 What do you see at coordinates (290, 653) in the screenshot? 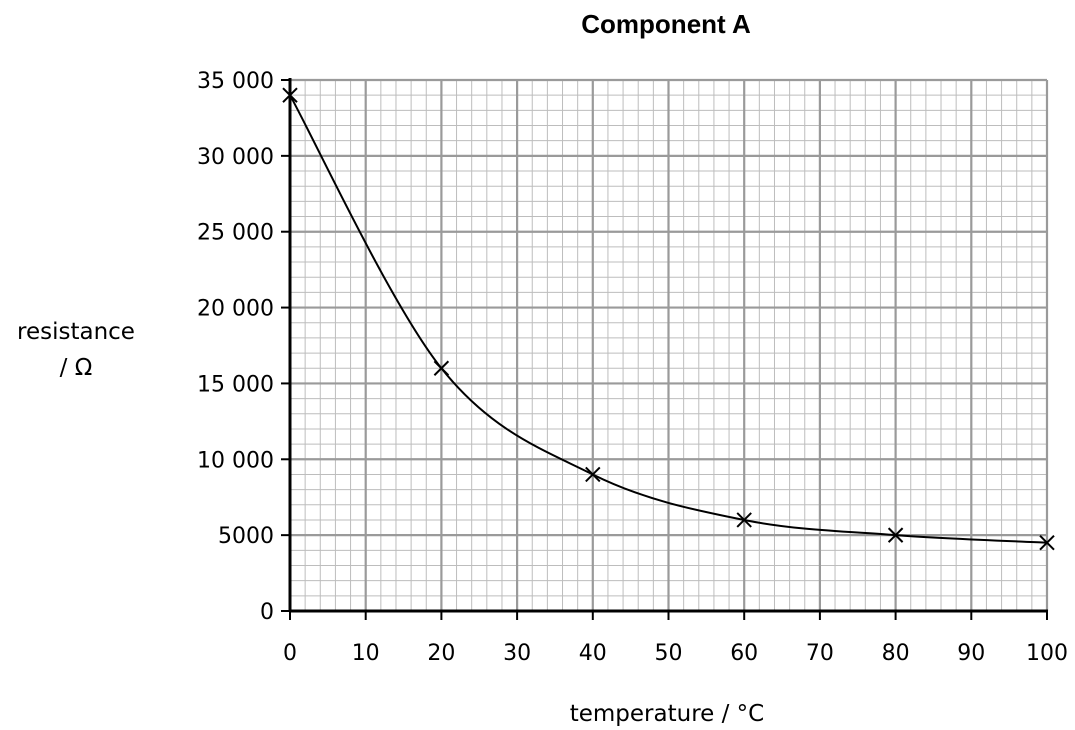
I see `x-tick-label: 0` at bounding box center [290, 653].